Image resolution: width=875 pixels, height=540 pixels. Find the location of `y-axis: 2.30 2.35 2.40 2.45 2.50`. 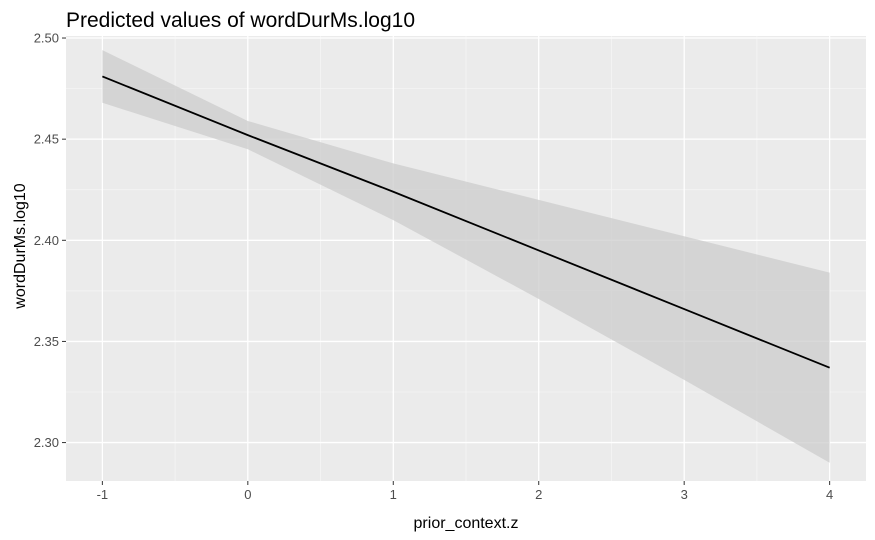

y-axis: 2.30 2.35 2.40 2.45 2.50 is located at coordinates (50, 240).